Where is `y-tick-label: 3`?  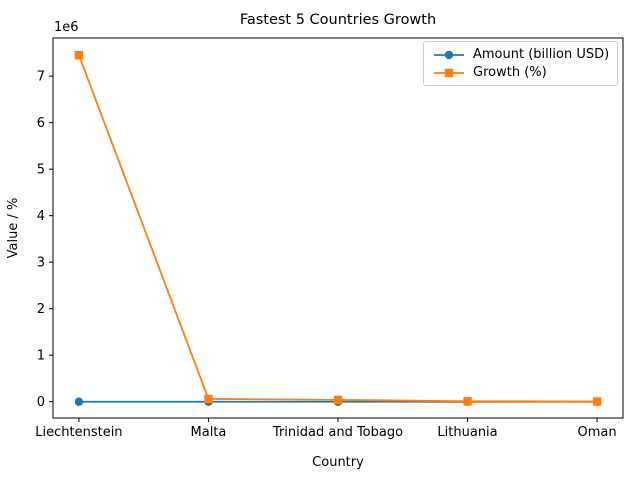 y-tick-label: 3 is located at coordinates (41, 263).